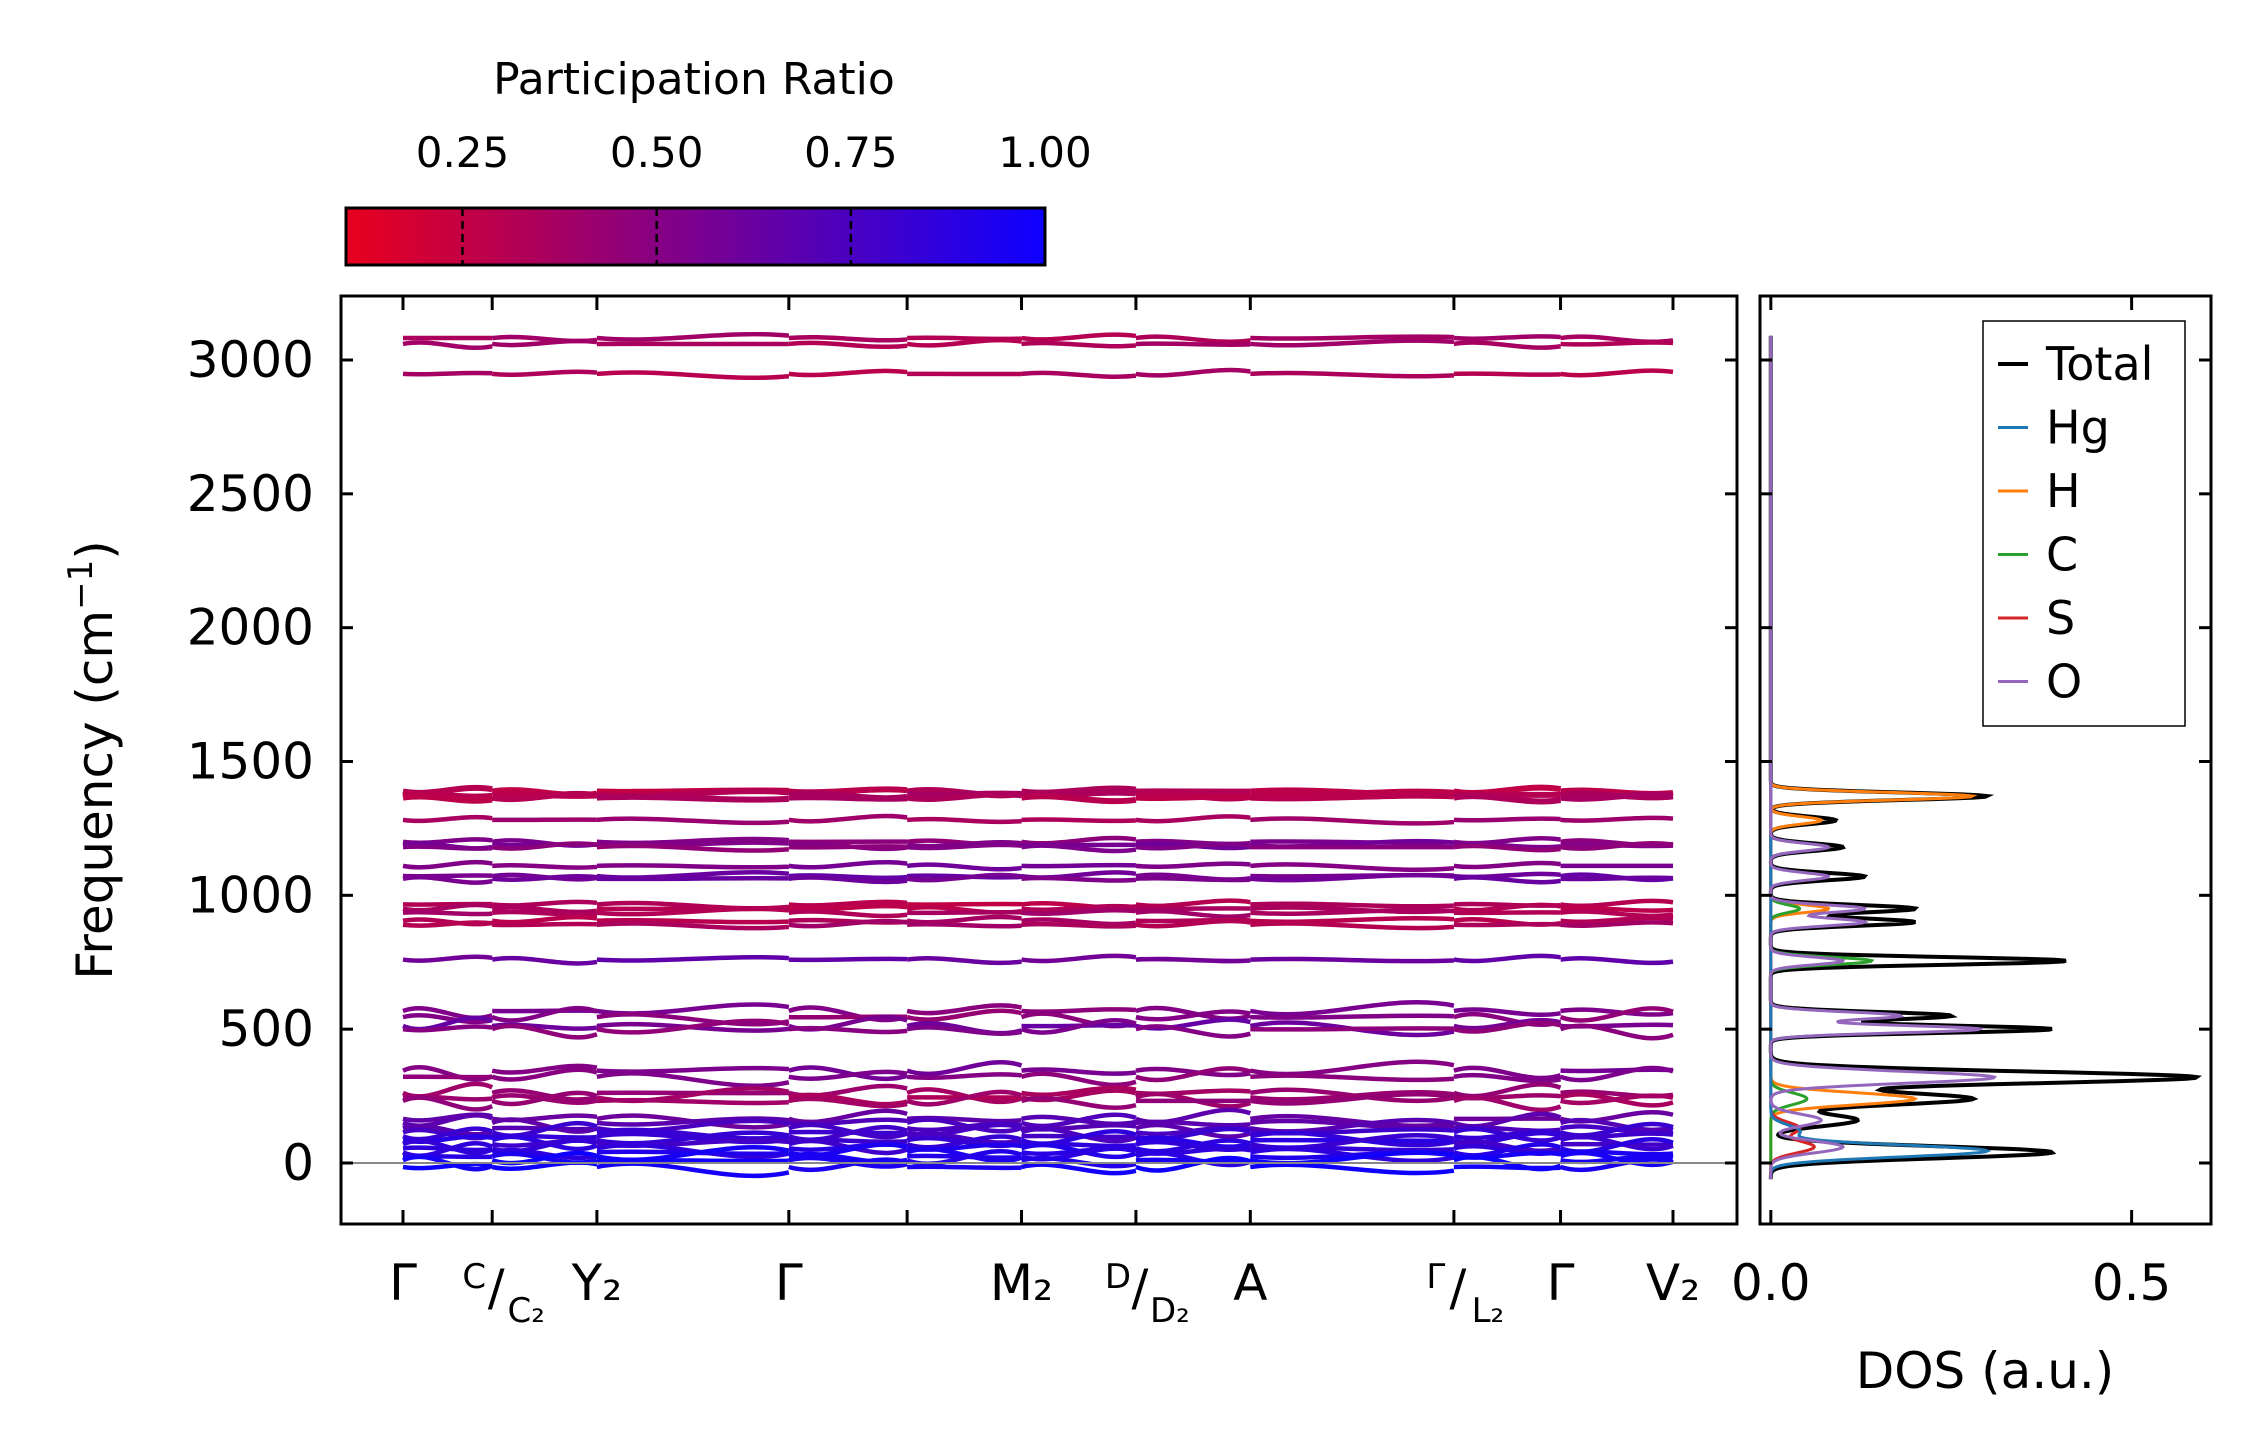 This screenshot has height=1455, width=2259. What do you see at coordinates (1985, 761) in the screenshot?
I see `dos-y-ticks` at bounding box center [1985, 761].